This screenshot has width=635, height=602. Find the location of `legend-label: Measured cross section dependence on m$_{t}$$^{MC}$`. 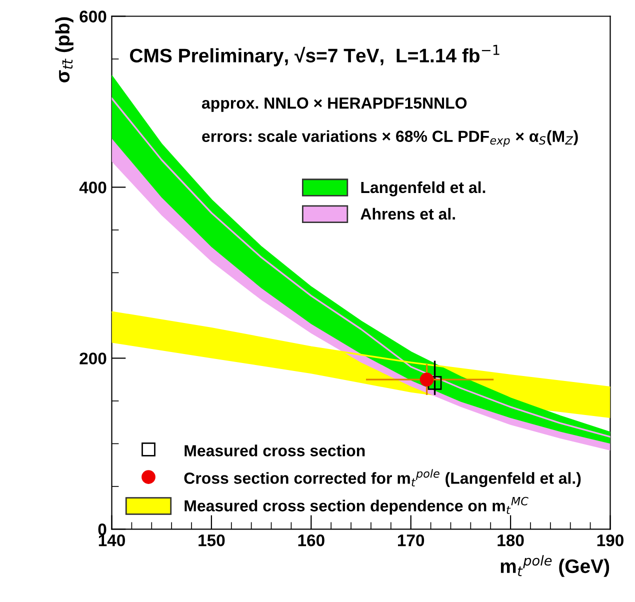

legend-label: Measured cross section dependence on m$_{t}$$^{MC}$ is located at coordinates (356, 505).